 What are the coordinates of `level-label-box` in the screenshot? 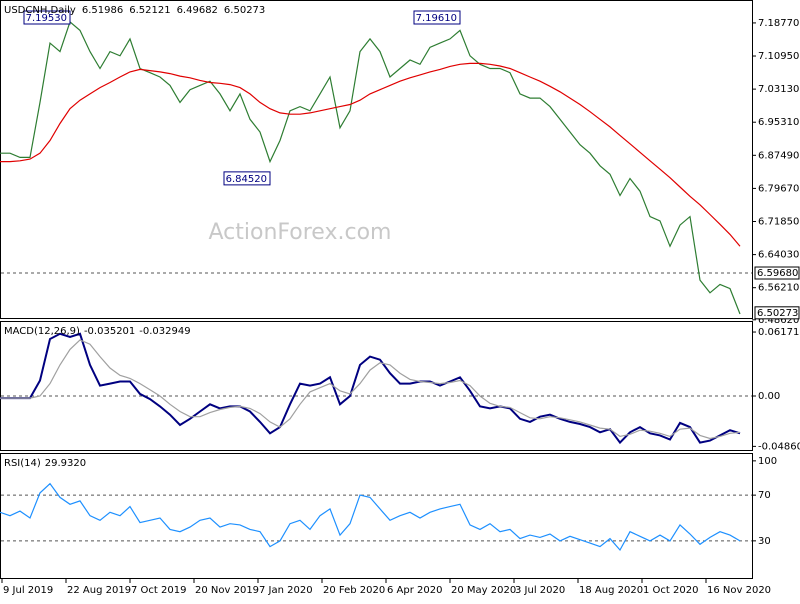 It's located at (777, 273).